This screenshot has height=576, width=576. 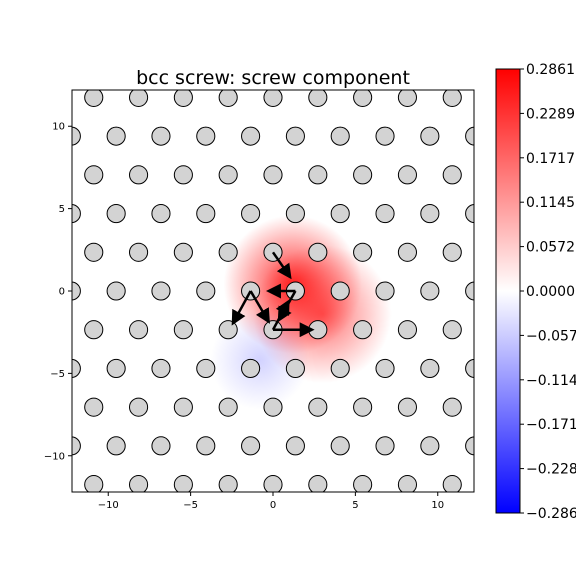 What do you see at coordinates (550, 114) in the screenshot?
I see `colorbar-tick-label: 0.2289` at bounding box center [550, 114].